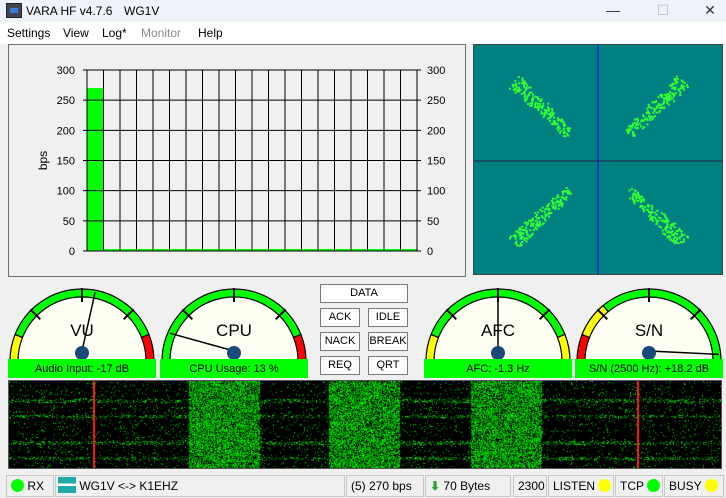 This screenshot has width=726, height=498. What do you see at coordinates (605, 485) in the screenshot?
I see `listen-led-icon` at bounding box center [605, 485].